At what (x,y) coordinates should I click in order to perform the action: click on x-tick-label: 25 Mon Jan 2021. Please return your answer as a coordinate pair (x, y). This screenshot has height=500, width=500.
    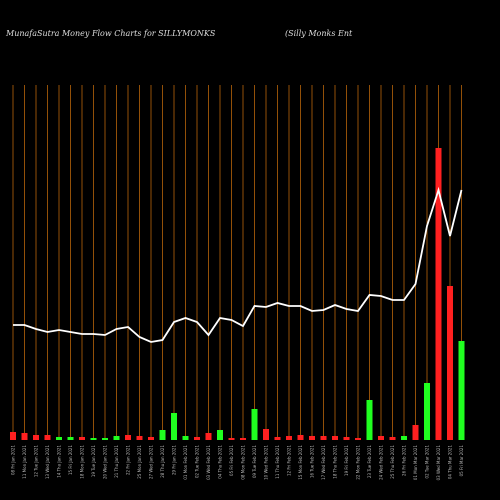
    Looking at the image, I should click on (139, 462).